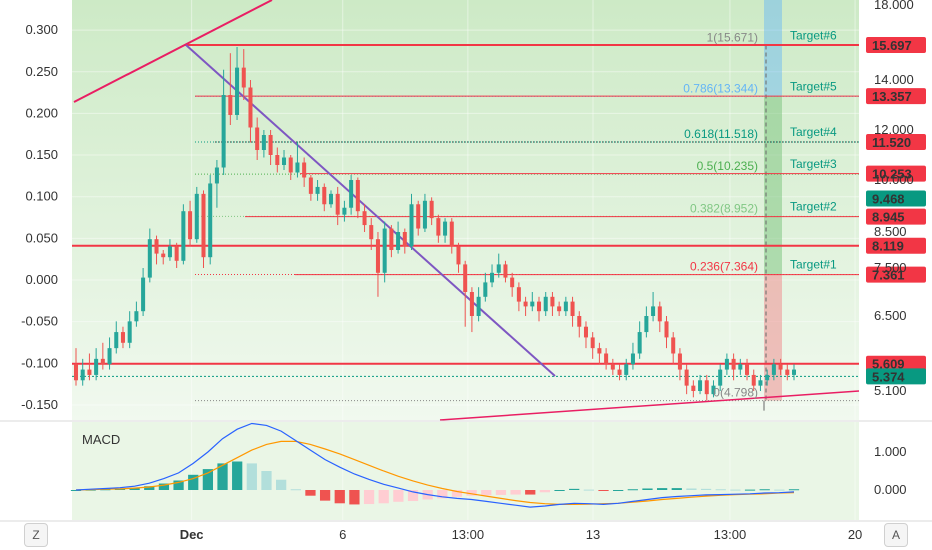  What do you see at coordinates (894, 6) in the screenshot?
I see `right-axis-tick: 18.000` at bounding box center [894, 6].